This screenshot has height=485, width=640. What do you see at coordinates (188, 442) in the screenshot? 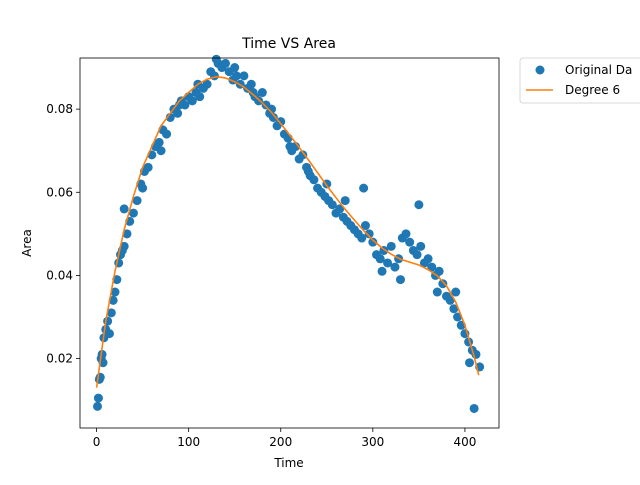
I see `x-tick-label: 100` at bounding box center [188, 442].